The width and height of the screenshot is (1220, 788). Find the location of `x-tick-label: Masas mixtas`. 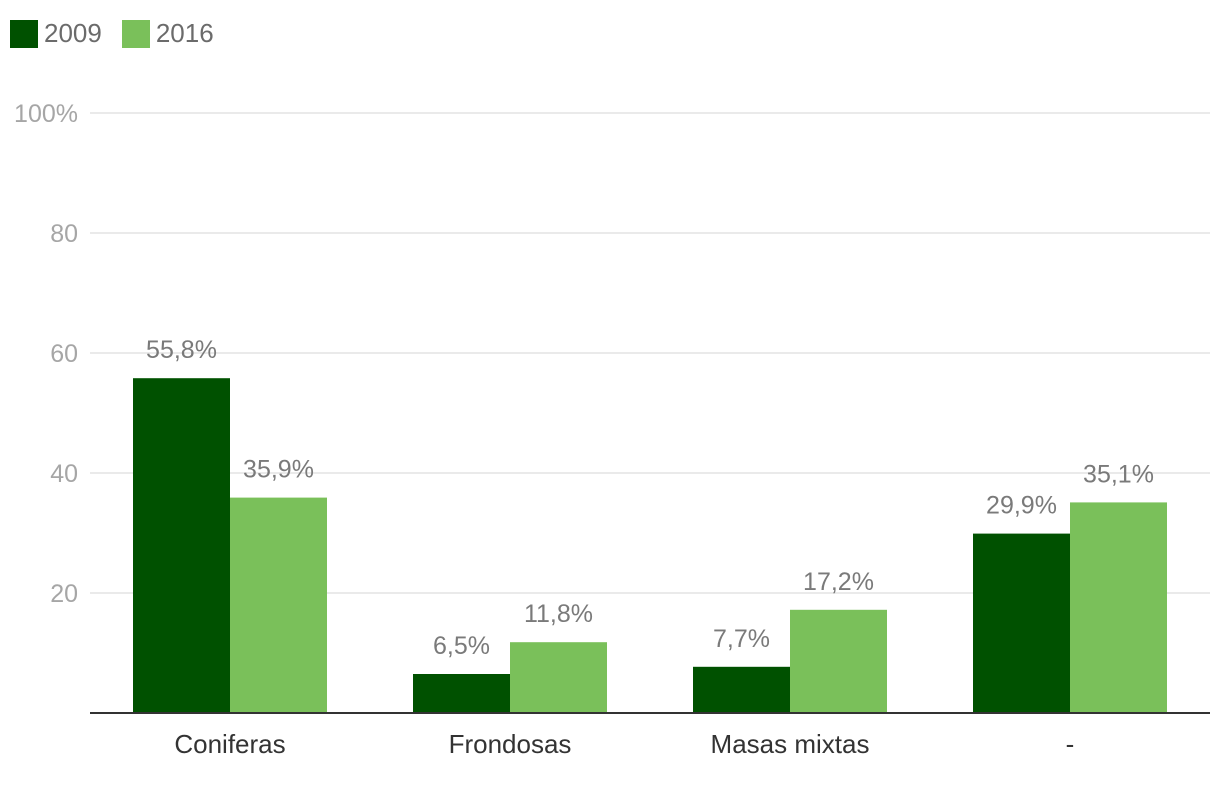

x-tick-label: Masas mixtas is located at coordinates (790, 744).